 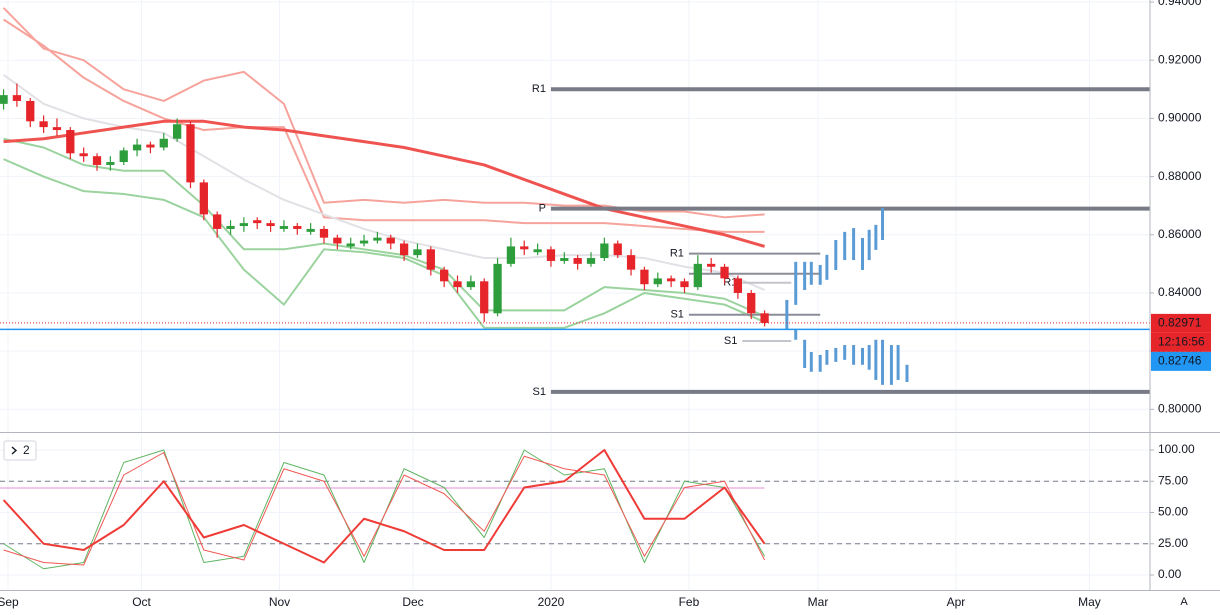 I want to click on indicator-line, so click(x=384, y=183).